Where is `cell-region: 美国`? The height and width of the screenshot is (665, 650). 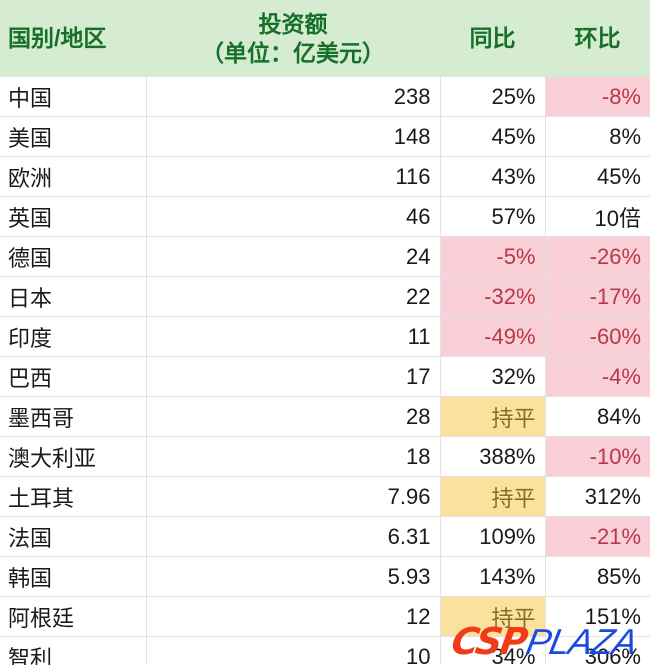 cell-region: 美国 is located at coordinates (73, 136).